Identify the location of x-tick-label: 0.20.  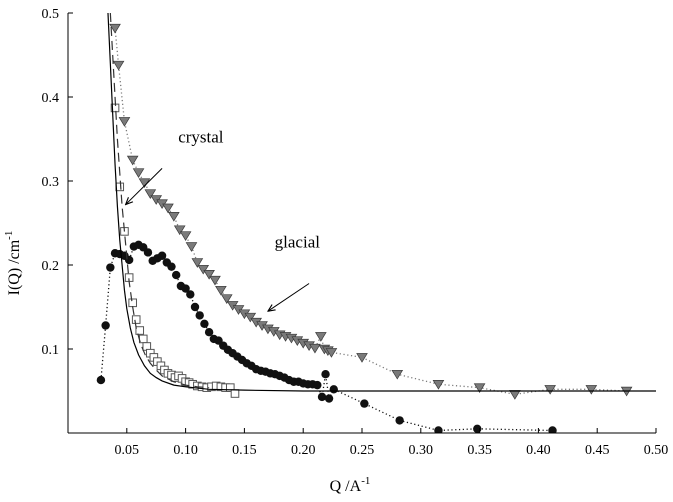
(303, 450).